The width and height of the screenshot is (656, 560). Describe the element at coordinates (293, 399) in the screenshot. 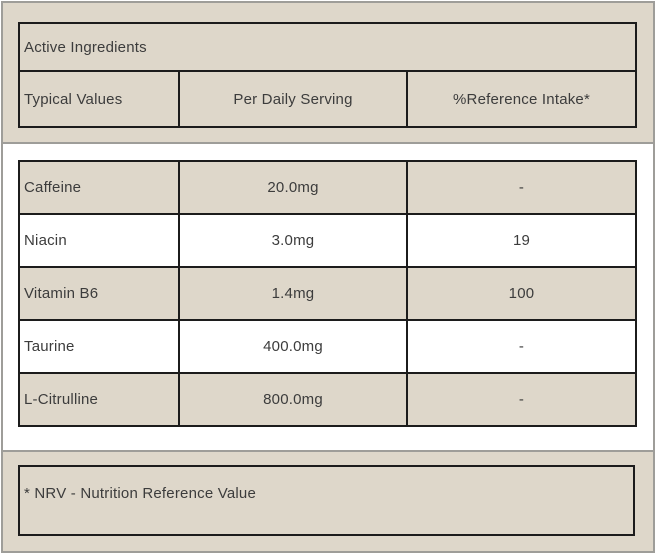

I see `per-serving-cell: 800.0mg` at that location.